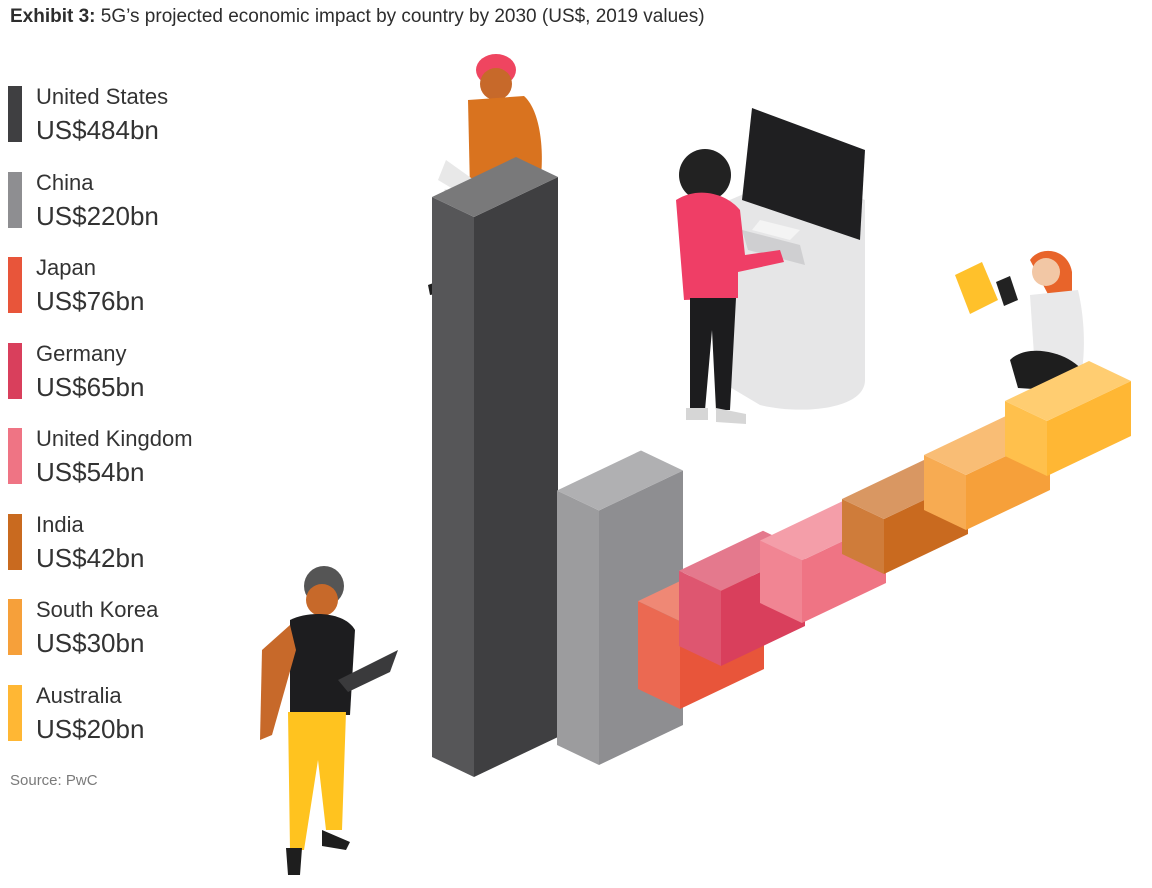 This screenshot has height=888, width=1152. Describe the element at coordinates (54, 780) in the screenshot. I see `source-note: Source: PwC` at that location.